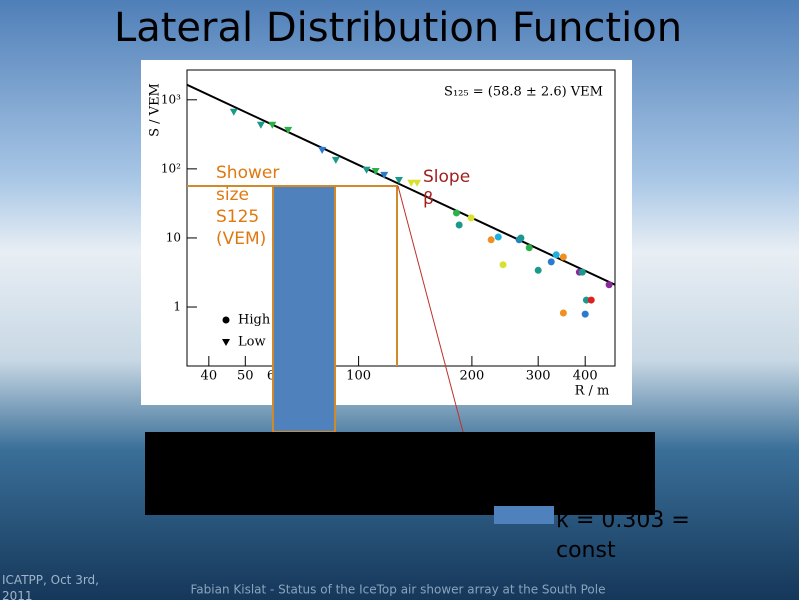 The width and height of the screenshot is (799, 604). What do you see at coordinates (254, 320) in the screenshot?
I see `legend-label: High` at bounding box center [254, 320].